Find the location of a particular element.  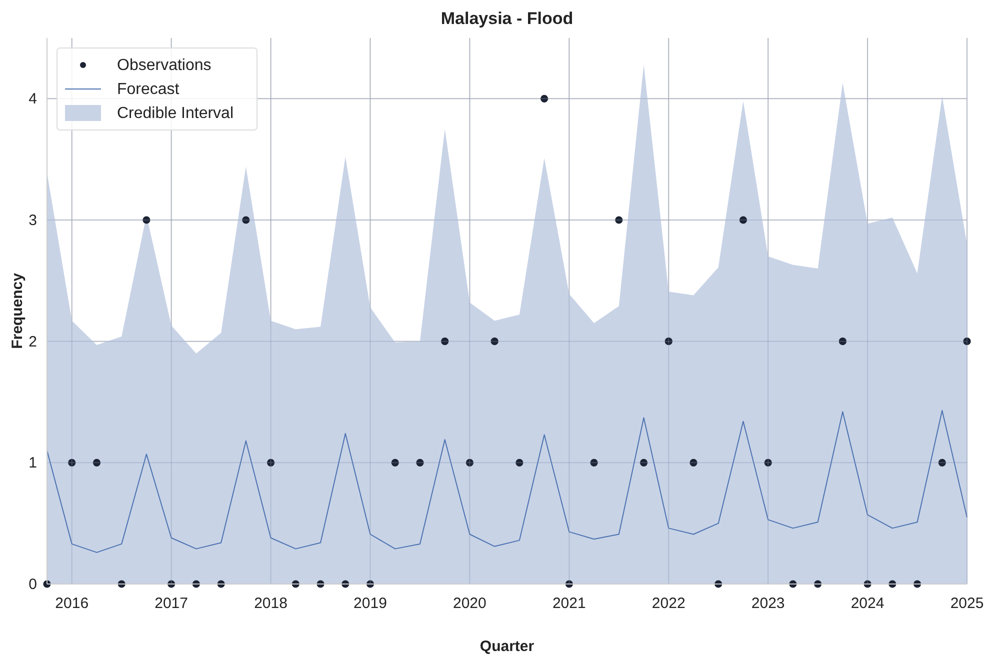

y-tick-label: 3 is located at coordinates (32, 220).